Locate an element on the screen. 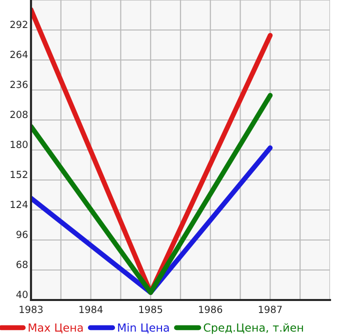 This screenshot has height=335, width=345. y-tick-label: 236 is located at coordinates (19, 84).